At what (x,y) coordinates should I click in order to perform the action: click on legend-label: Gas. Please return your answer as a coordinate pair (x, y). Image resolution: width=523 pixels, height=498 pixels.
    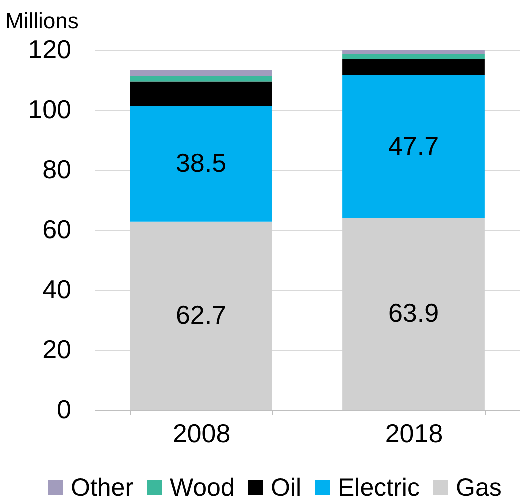
    Looking at the image, I should click on (479, 486).